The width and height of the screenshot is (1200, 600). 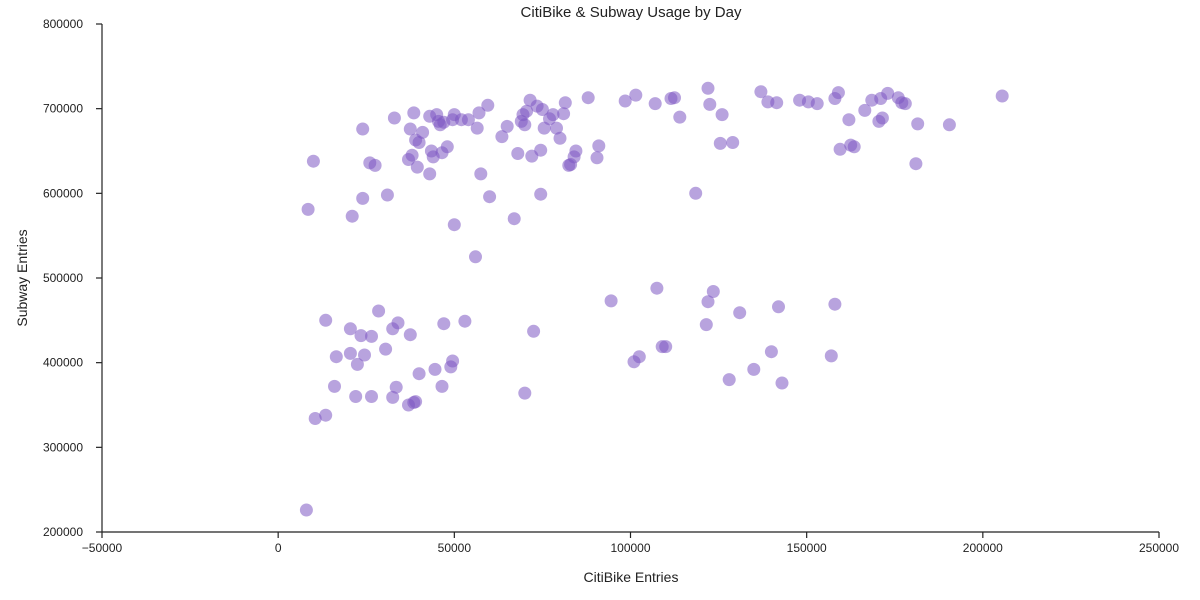 What do you see at coordinates (455, 548) in the screenshot?
I see `x-tick-label: 50000` at bounding box center [455, 548].